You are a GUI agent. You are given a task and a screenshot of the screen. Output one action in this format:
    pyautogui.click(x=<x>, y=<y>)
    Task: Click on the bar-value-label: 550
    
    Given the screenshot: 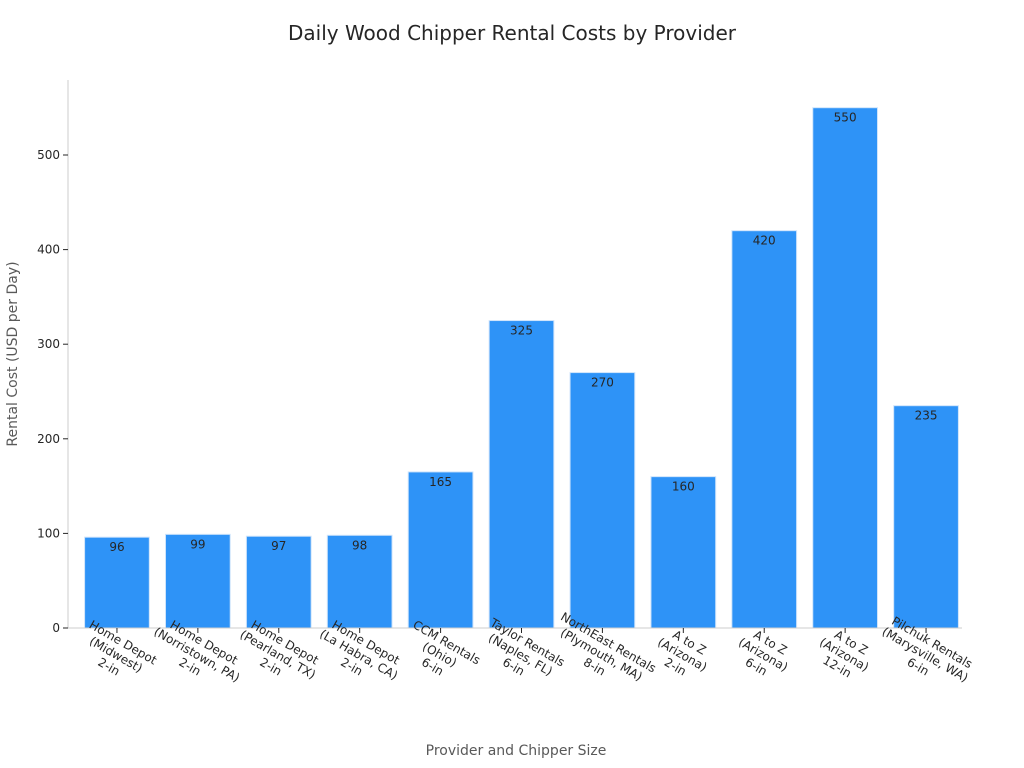 What is the action you would take?
    pyautogui.click(x=845, y=118)
    